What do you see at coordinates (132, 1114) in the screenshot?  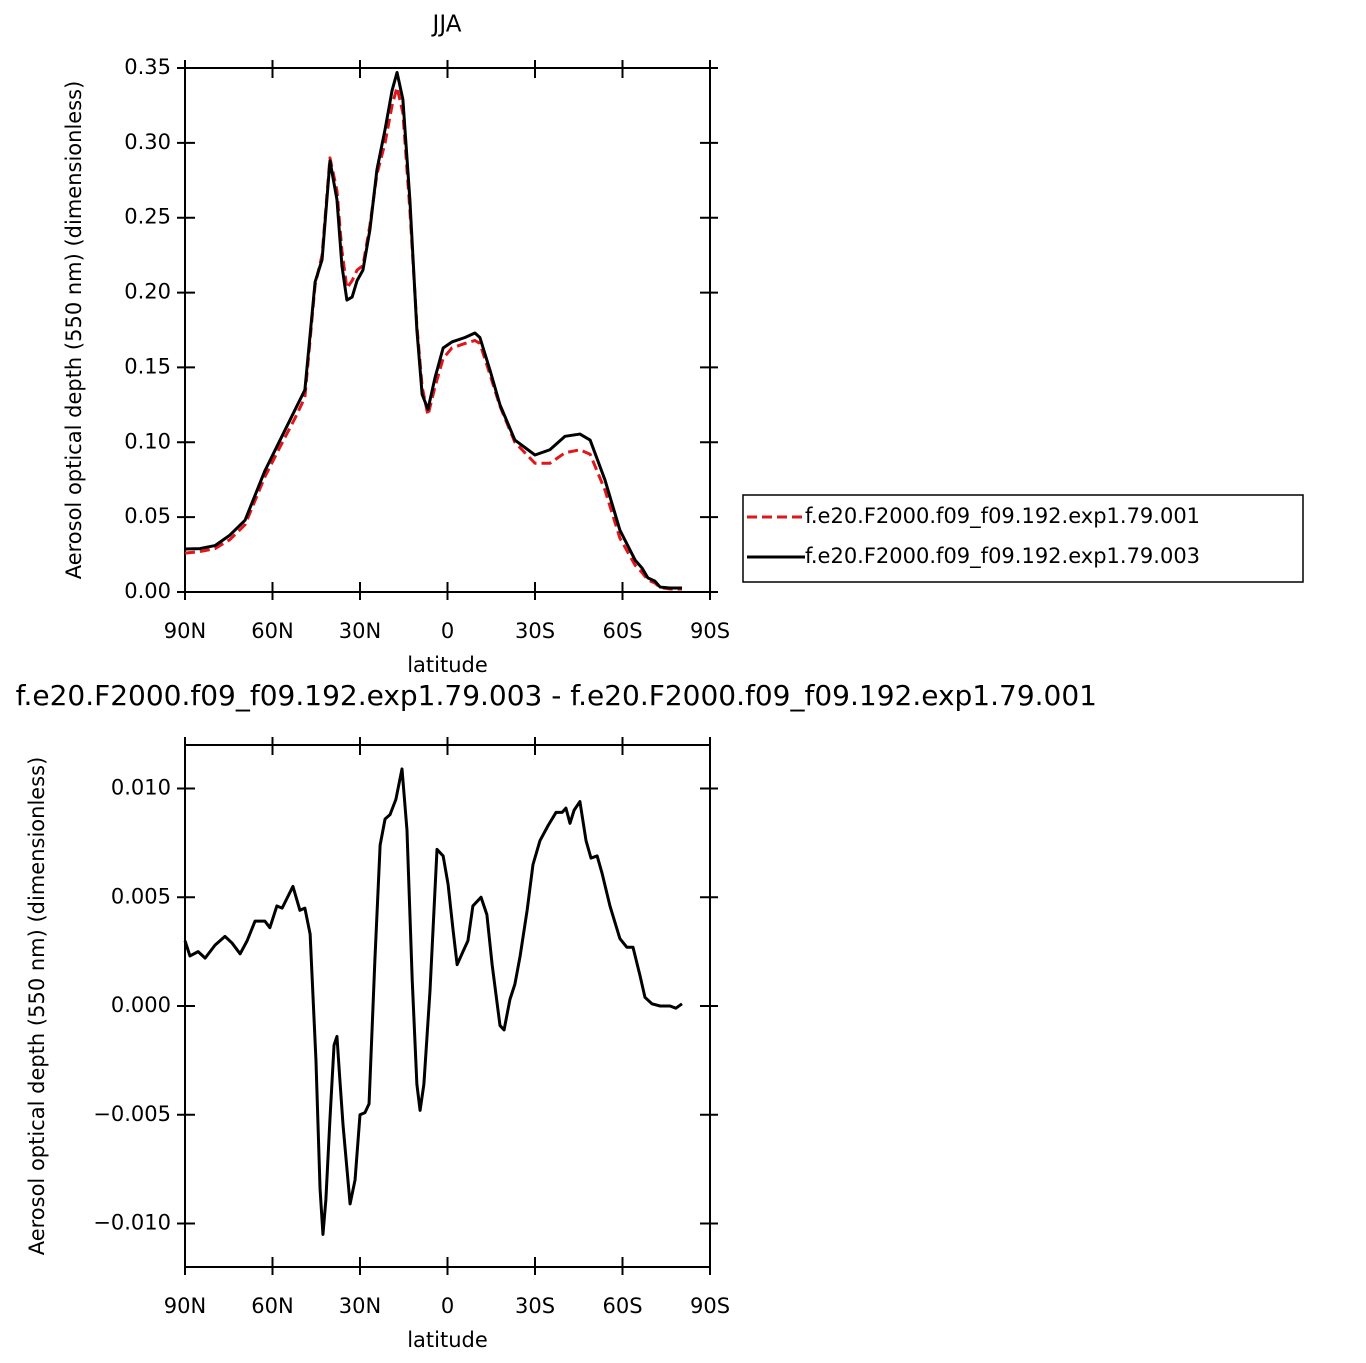 I see `y-tick-label: −0.005` at bounding box center [132, 1114].